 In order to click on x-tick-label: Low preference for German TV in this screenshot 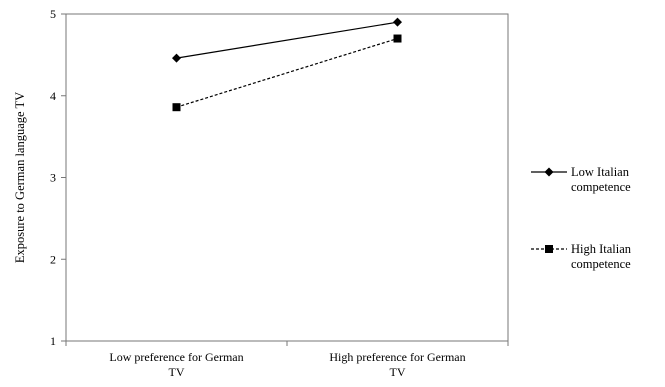, I will do `click(176, 364)`.